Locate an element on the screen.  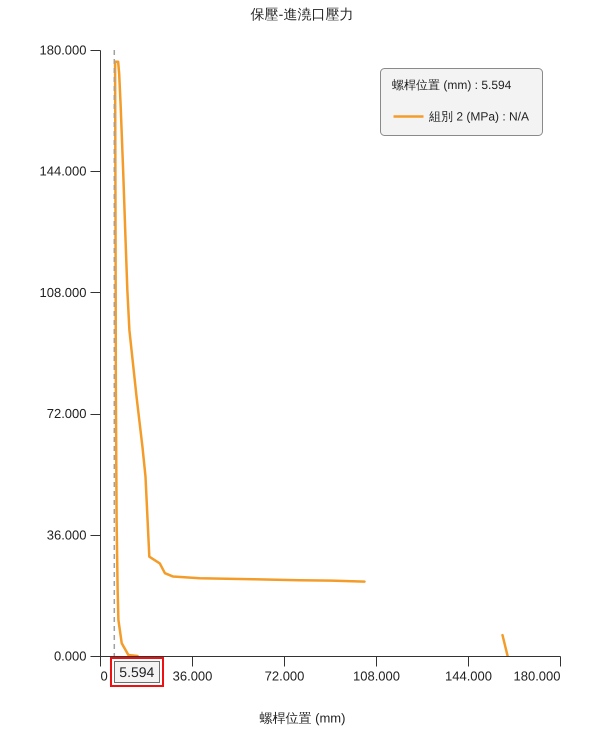
x-axis-title: 螺桿位置 (mm) is located at coordinates (303, 718).